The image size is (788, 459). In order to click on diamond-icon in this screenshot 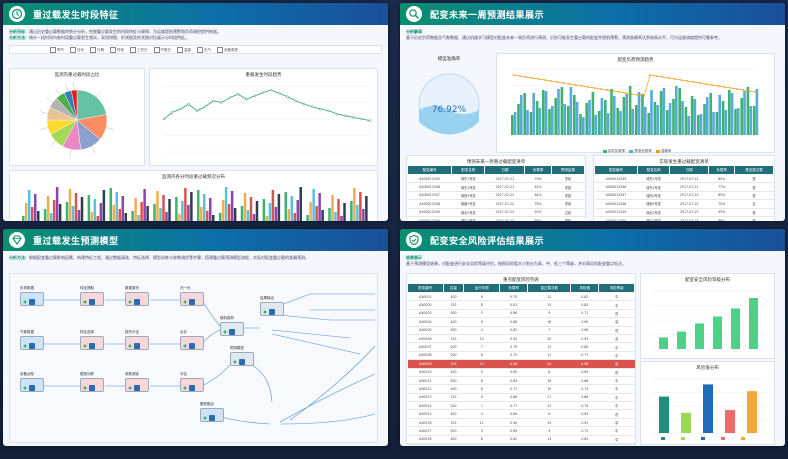, I will do `click(17, 240)`.